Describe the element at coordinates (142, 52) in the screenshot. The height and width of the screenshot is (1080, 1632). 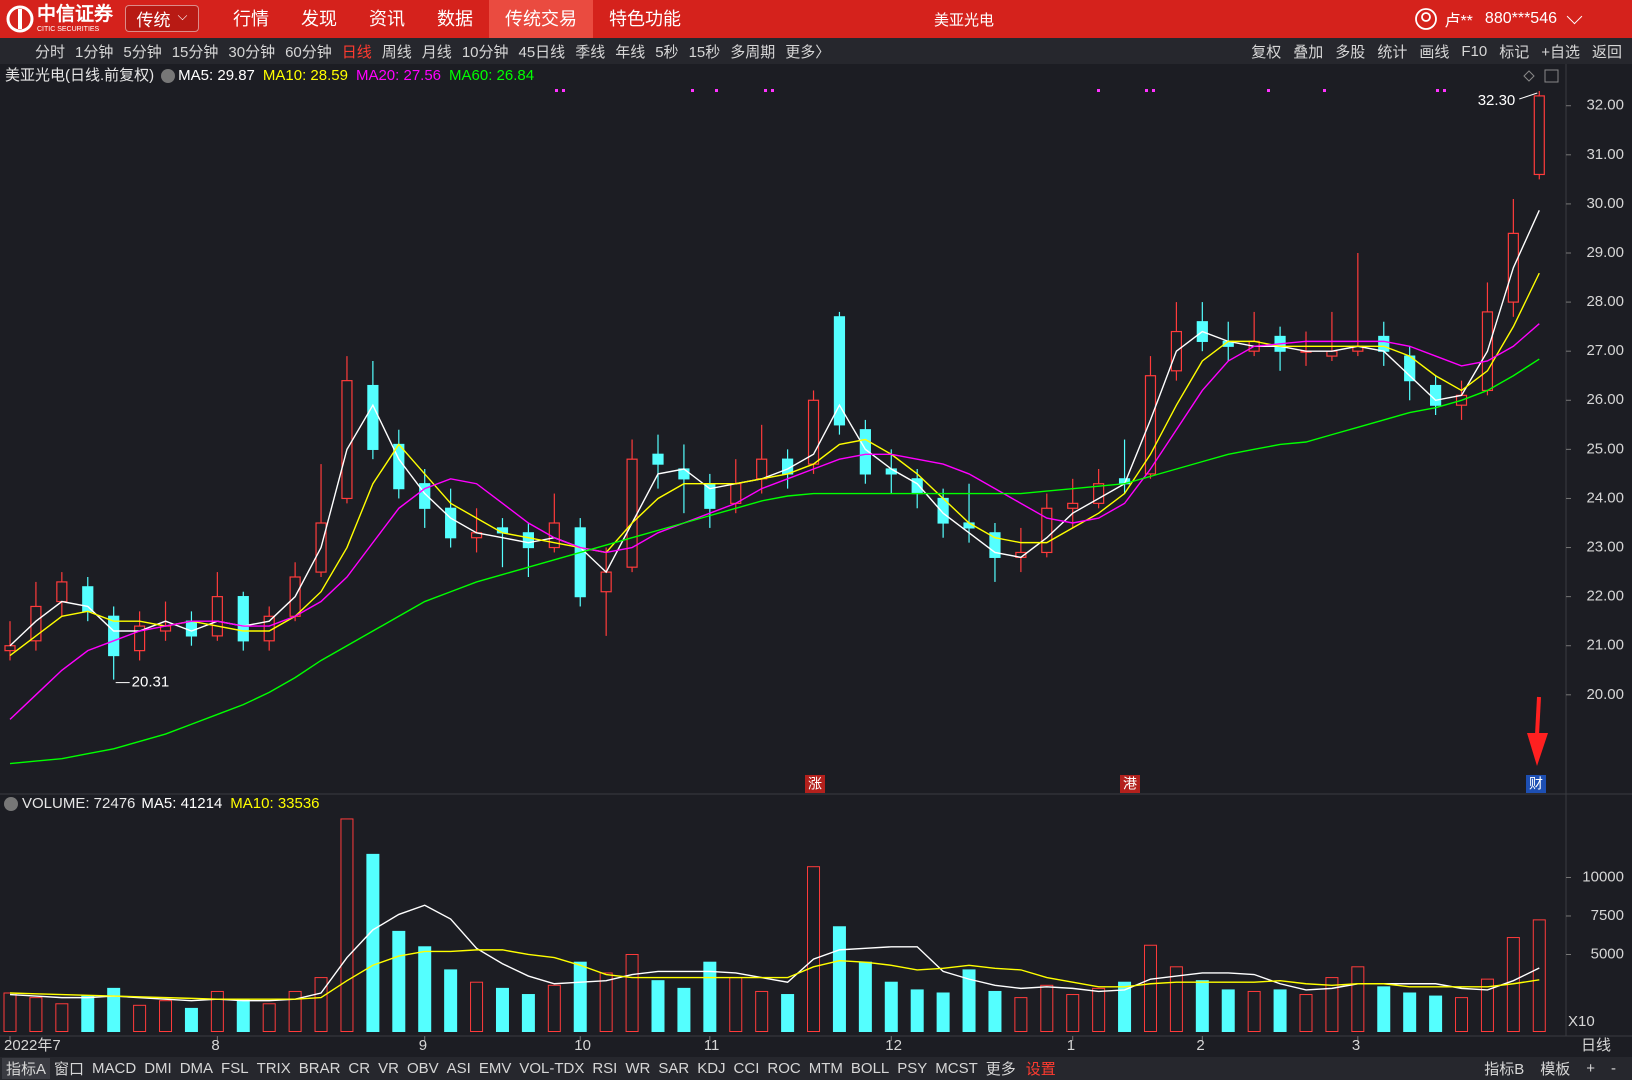
I see `period-tab: 5分钟` at that location.